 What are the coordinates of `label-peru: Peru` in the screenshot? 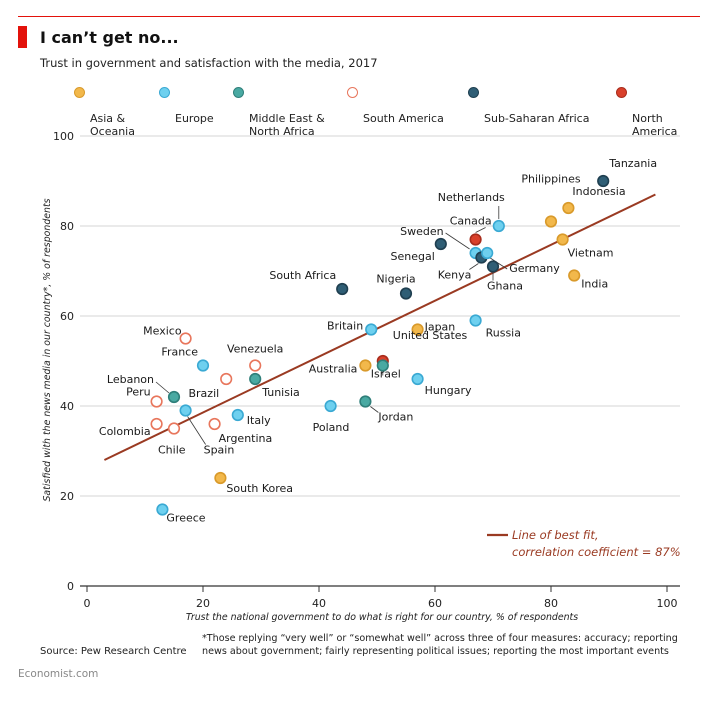 It's located at (138, 392).